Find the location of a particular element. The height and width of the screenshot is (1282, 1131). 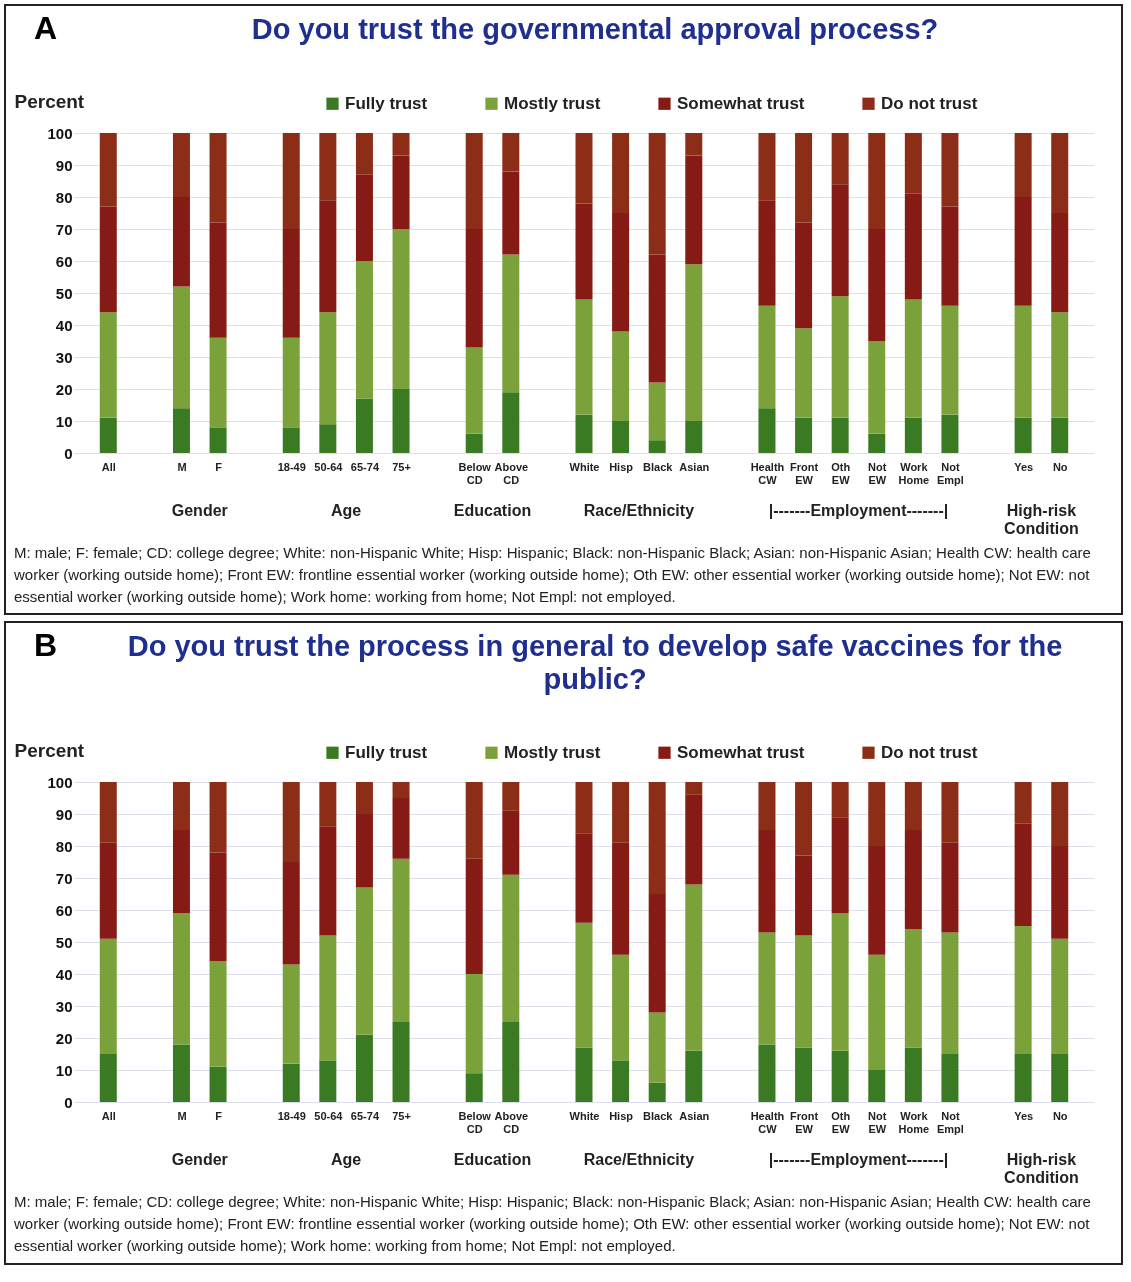

y-tick-label: 50 is located at coordinates (64, 942).